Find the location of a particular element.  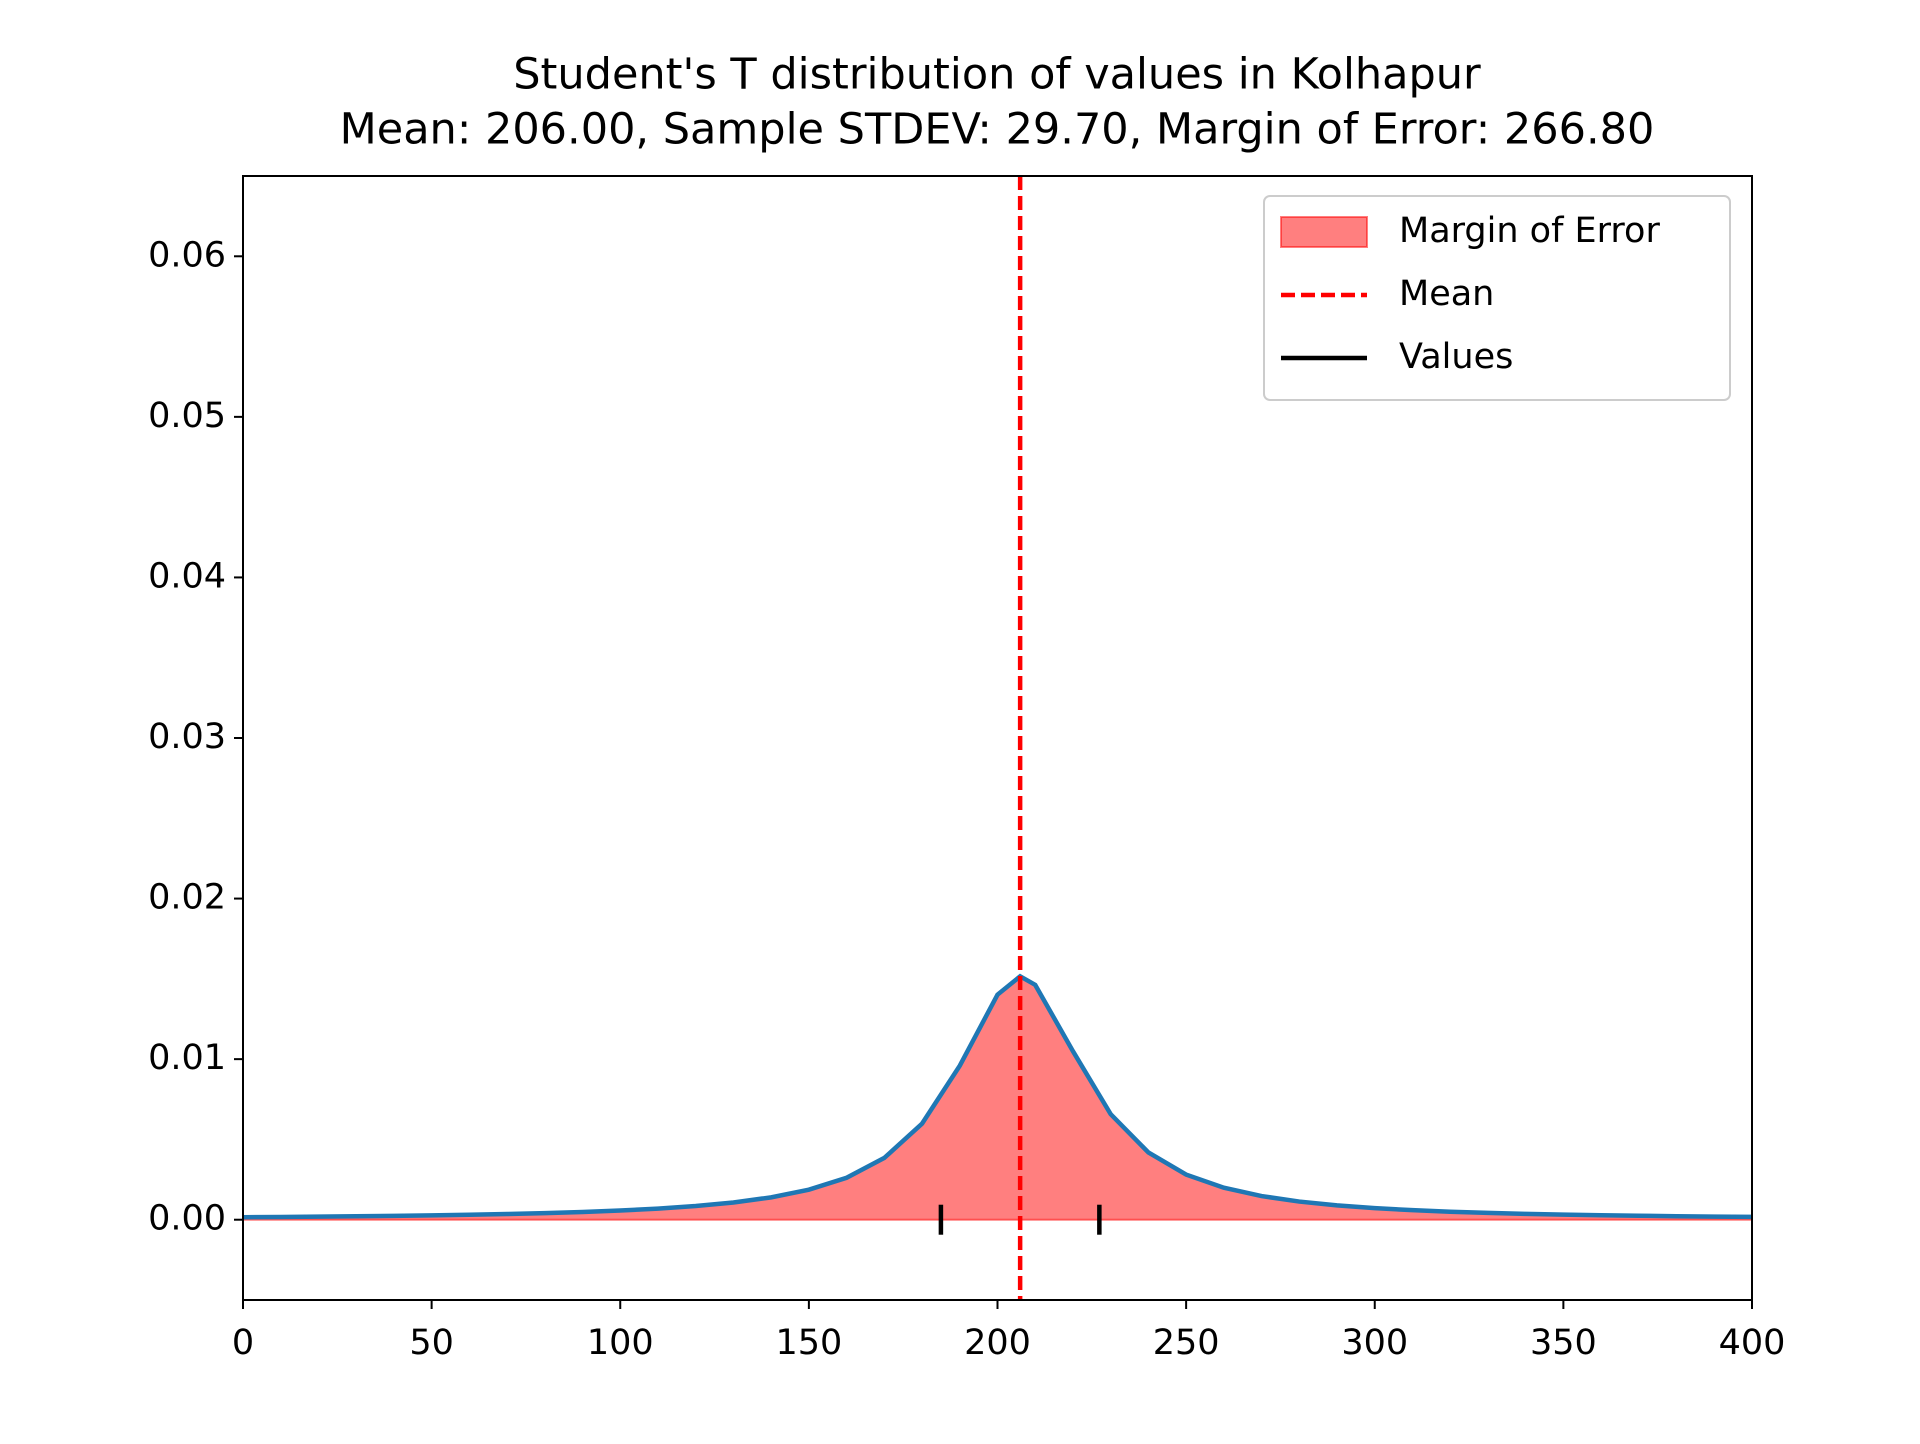

x-tick-label: 50 is located at coordinates (431, 1343).